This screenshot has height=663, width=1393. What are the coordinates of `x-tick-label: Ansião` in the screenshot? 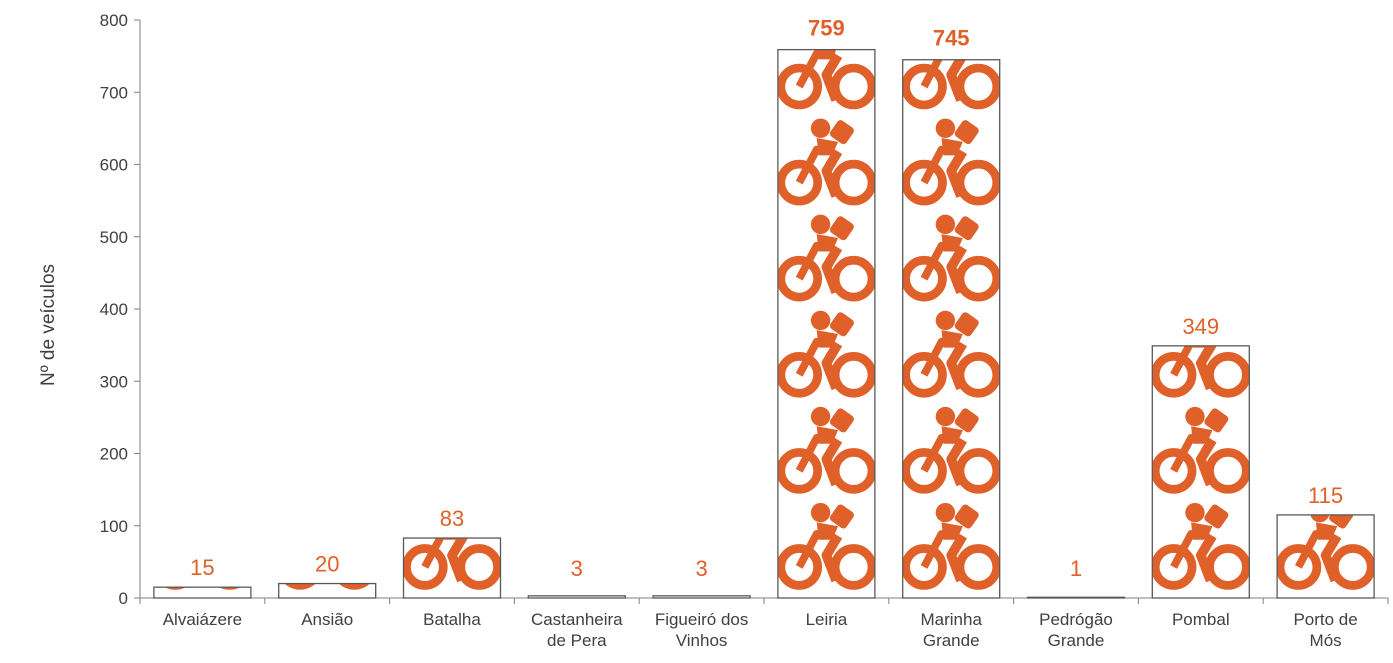 It's located at (327, 619).